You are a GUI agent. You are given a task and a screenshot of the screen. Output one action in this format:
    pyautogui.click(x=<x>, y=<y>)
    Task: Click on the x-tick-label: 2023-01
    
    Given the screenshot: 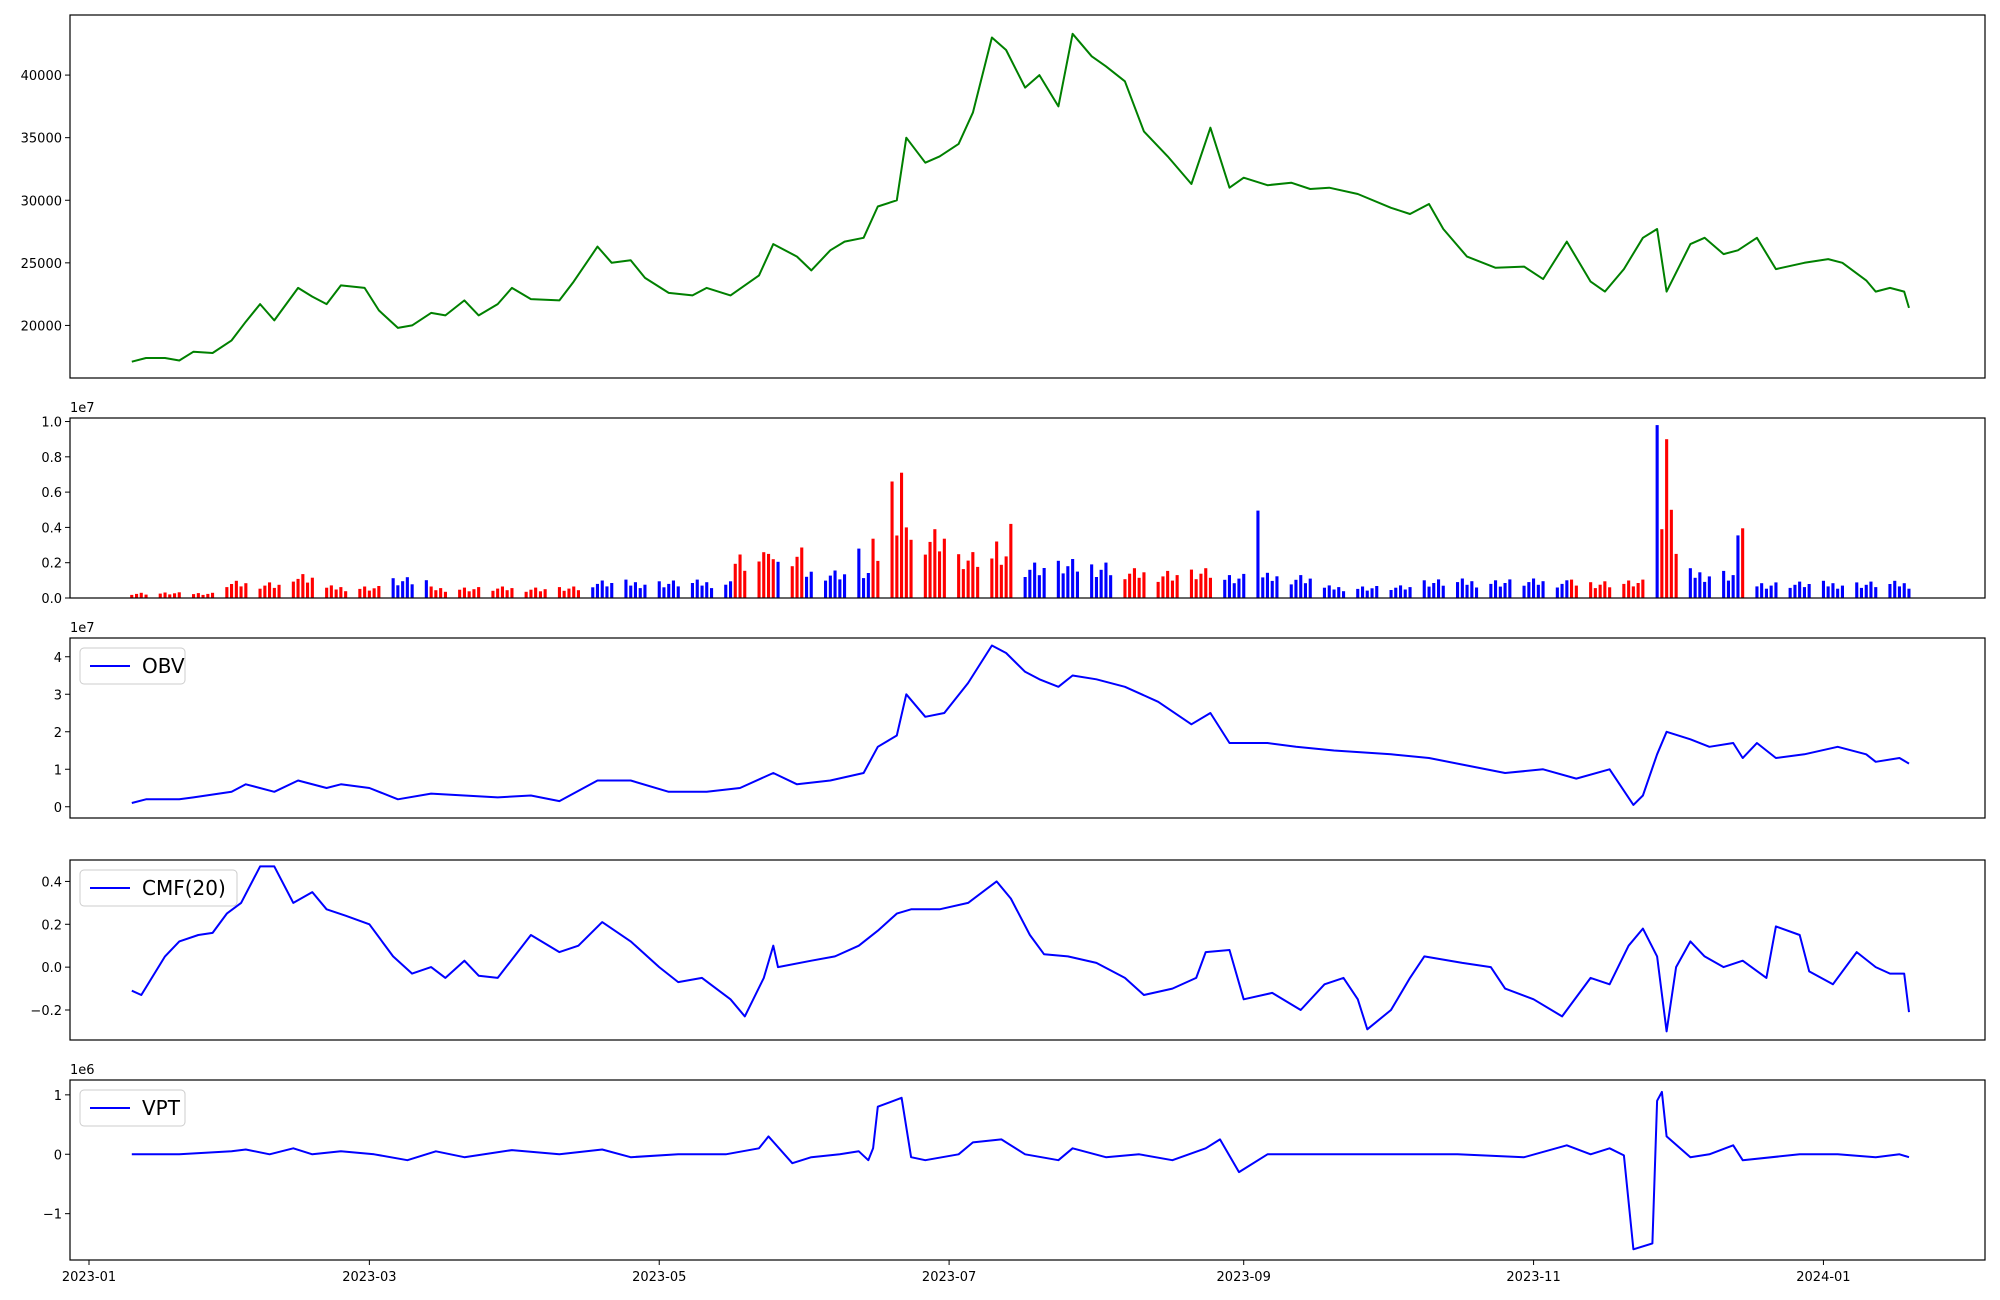 What is the action you would take?
    pyautogui.click(x=89, y=1277)
    